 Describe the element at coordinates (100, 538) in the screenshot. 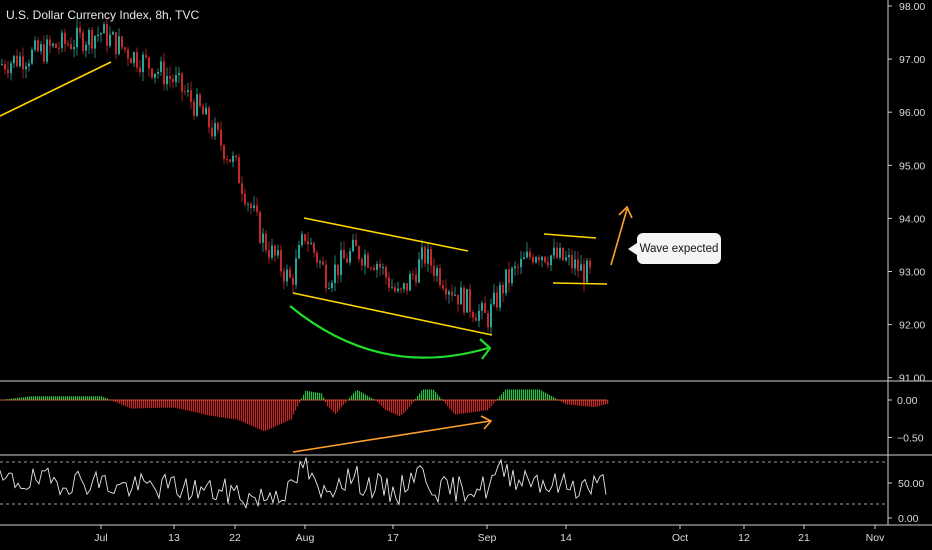

I see `x-tick-label: Jul` at that location.